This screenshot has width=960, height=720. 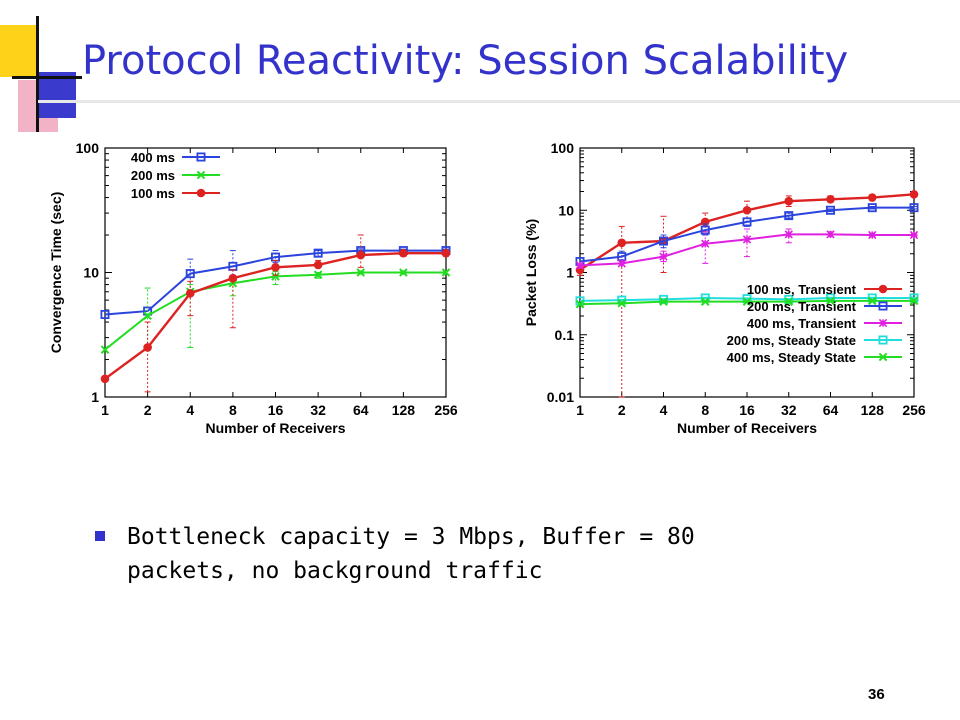 I want to click on deco-blue-square, so click(x=57, y=95).